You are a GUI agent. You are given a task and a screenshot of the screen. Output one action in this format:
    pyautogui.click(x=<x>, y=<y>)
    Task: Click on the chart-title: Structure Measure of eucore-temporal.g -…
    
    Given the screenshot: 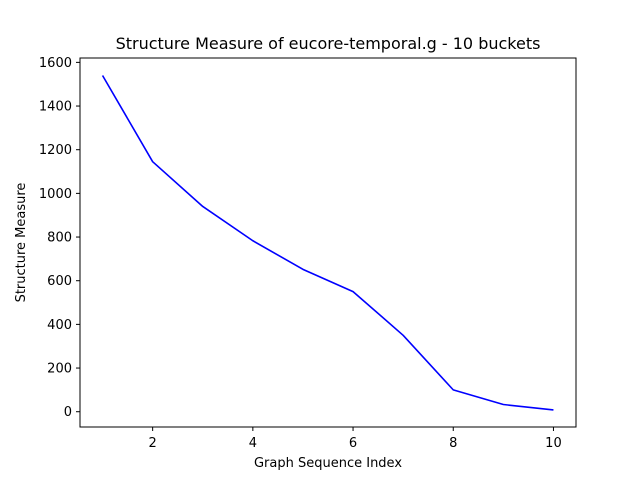 What is the action you would take?
    pyautogui.click(x=328, y=43)
    